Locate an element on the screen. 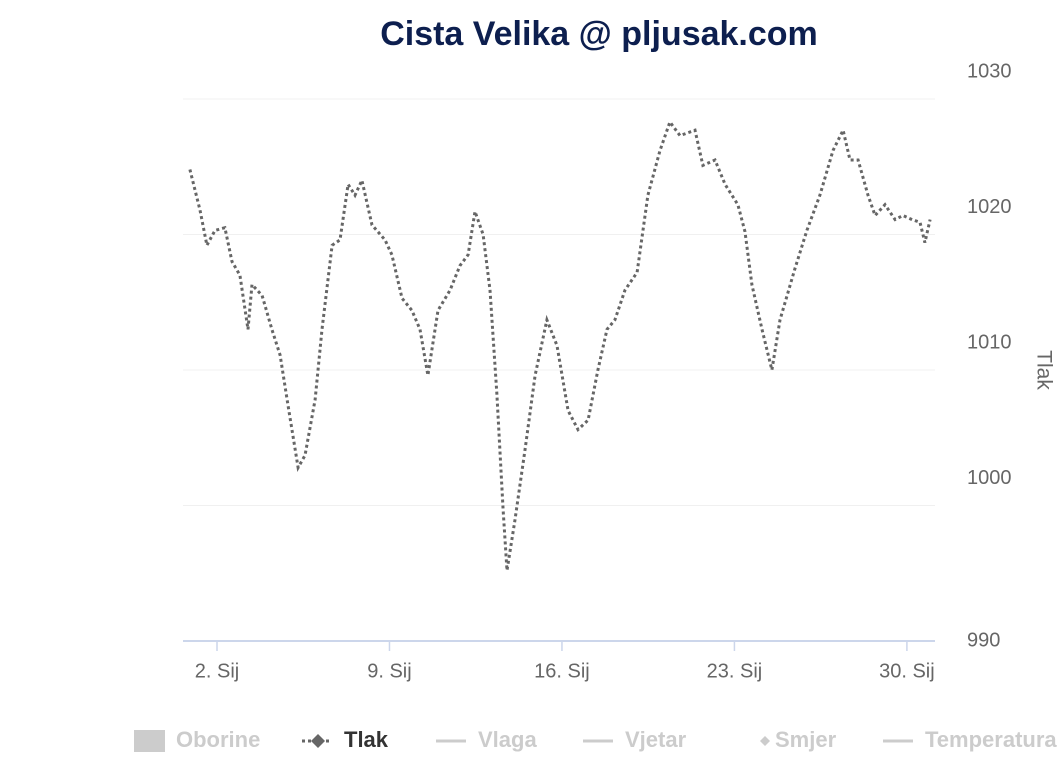 This screenshot has height=772, width=1064. x-tick-label: 16. Sij is located at coordinates (562, 671).